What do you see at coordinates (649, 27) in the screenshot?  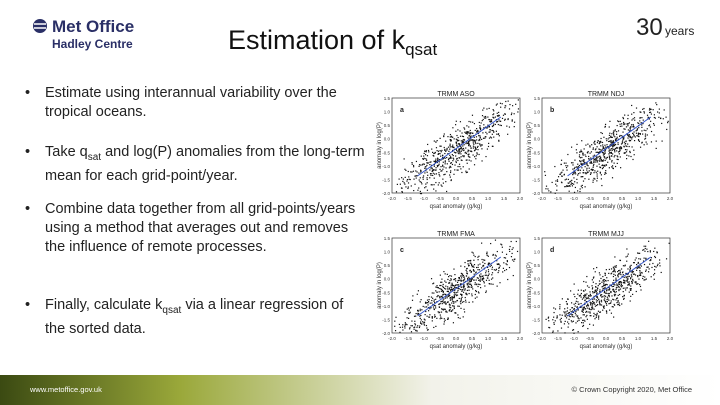 I see `badge-number: 30` at bounding box center [649, 27].